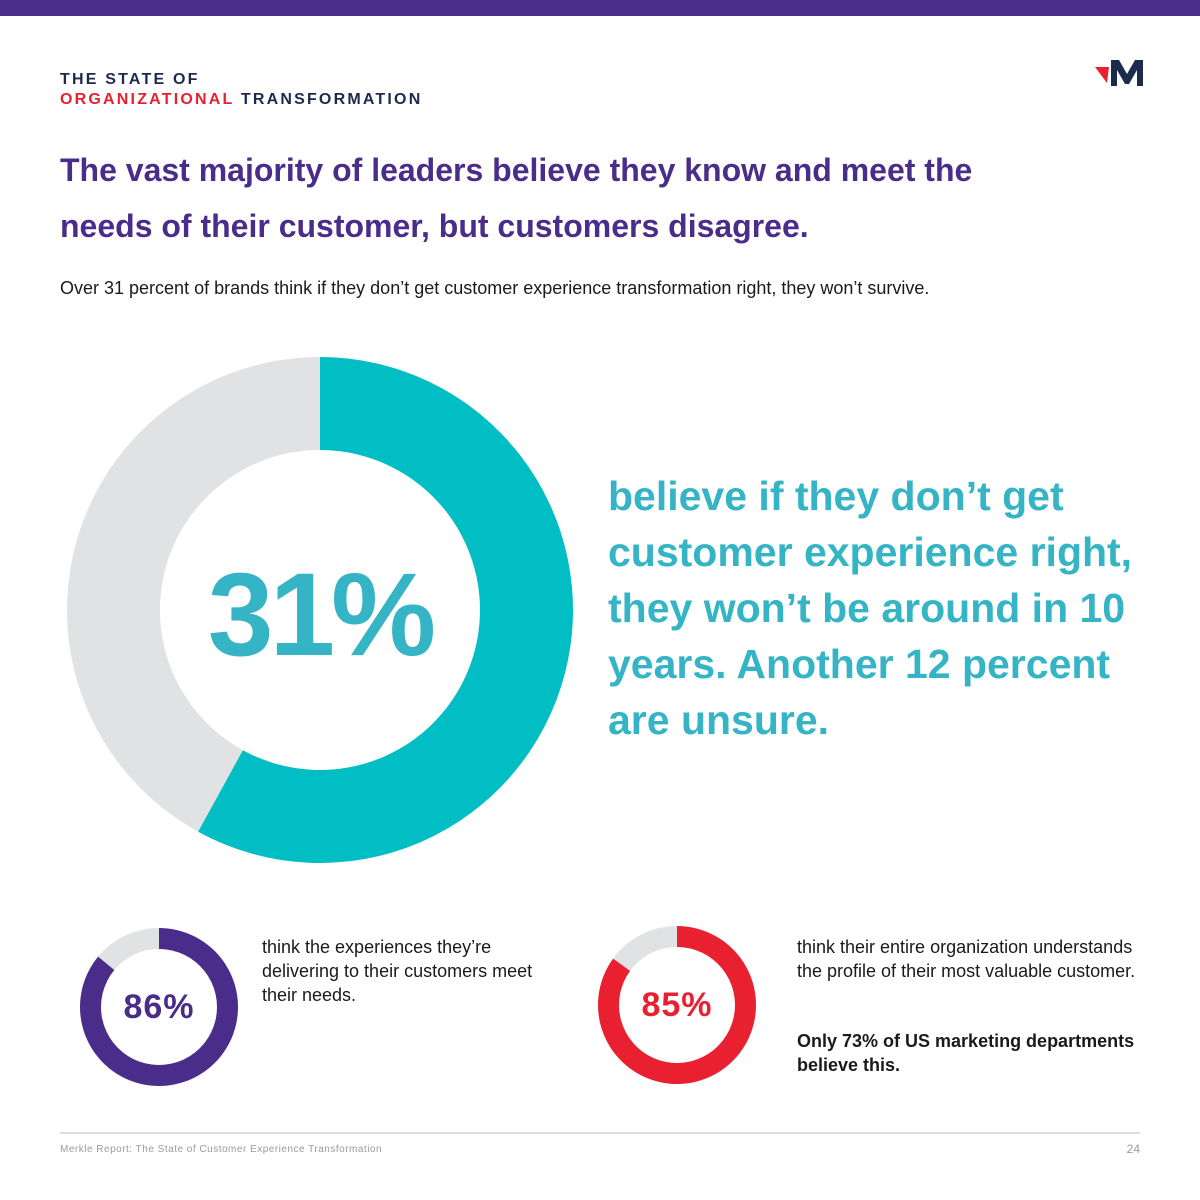 The height and width of the screenshot is (1200, 1200). I want to click on brand-line-2: ORGANIZATIONAL TRANSFORMATION, so click(241, 100).